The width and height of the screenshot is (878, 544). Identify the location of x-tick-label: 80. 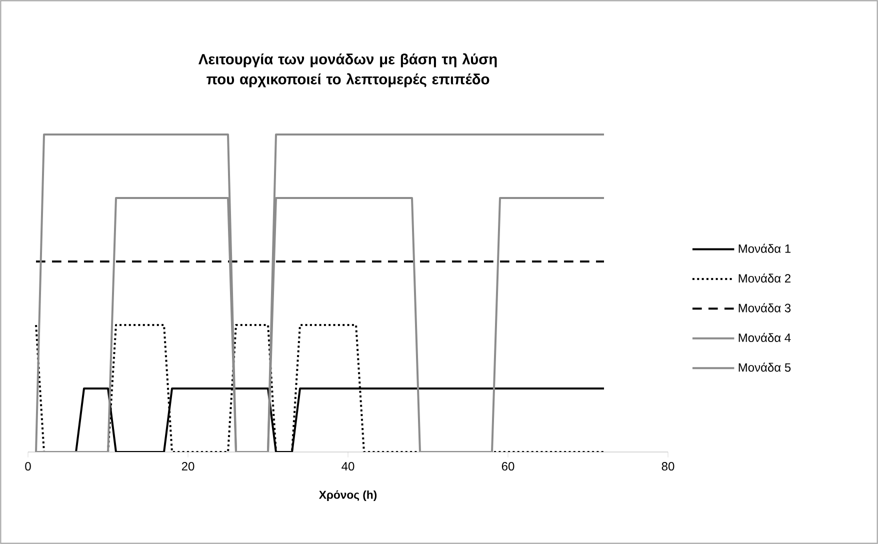
(668, 466).